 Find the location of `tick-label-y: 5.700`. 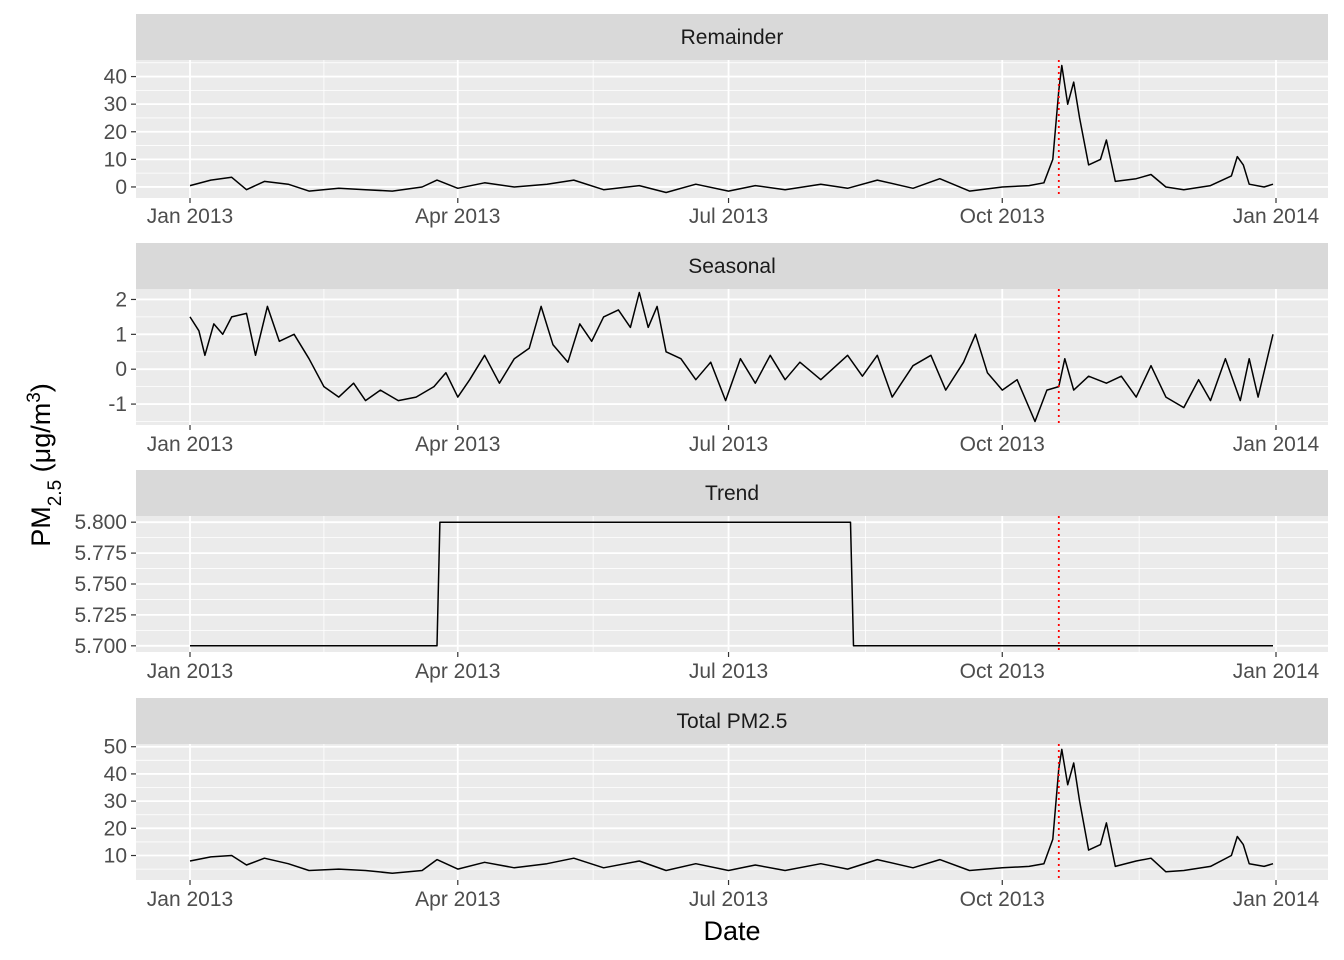

tick-label-y: 5.700 is located at coordinates (100, 646).